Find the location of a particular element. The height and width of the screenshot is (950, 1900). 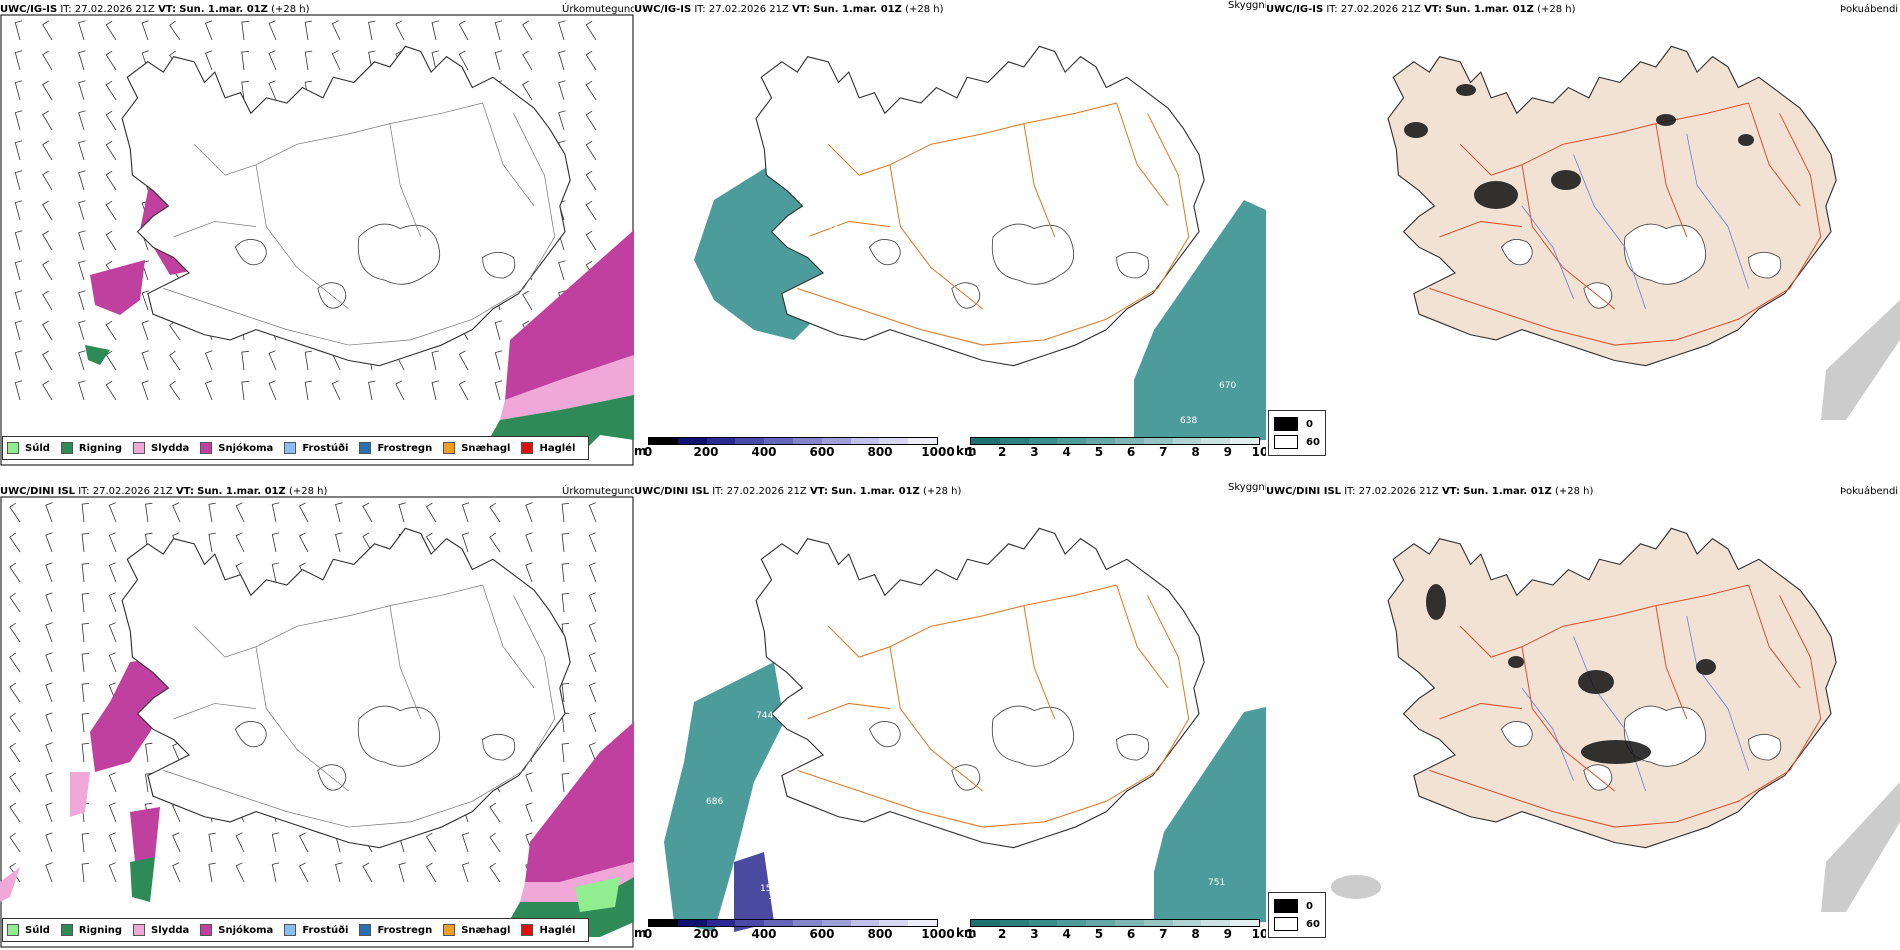

colorbar-tick: 2 is located at coordinates (1002, 452).